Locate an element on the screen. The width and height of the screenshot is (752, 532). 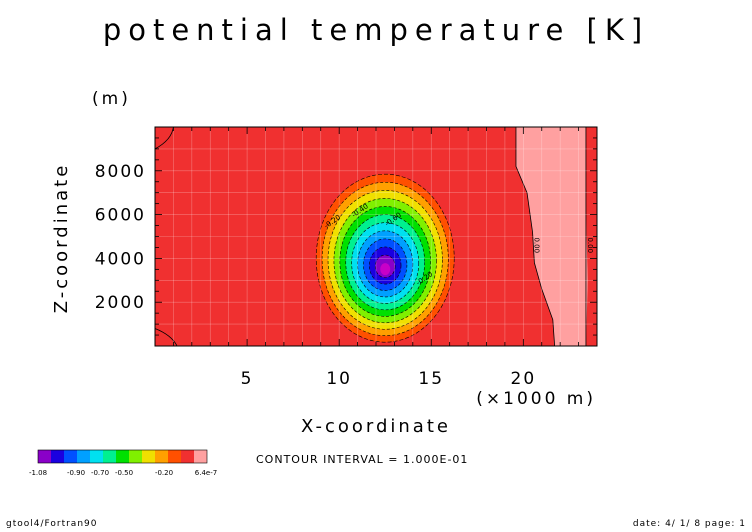
chart-title: potential temperature [K] is located at coordinates (376, 30).